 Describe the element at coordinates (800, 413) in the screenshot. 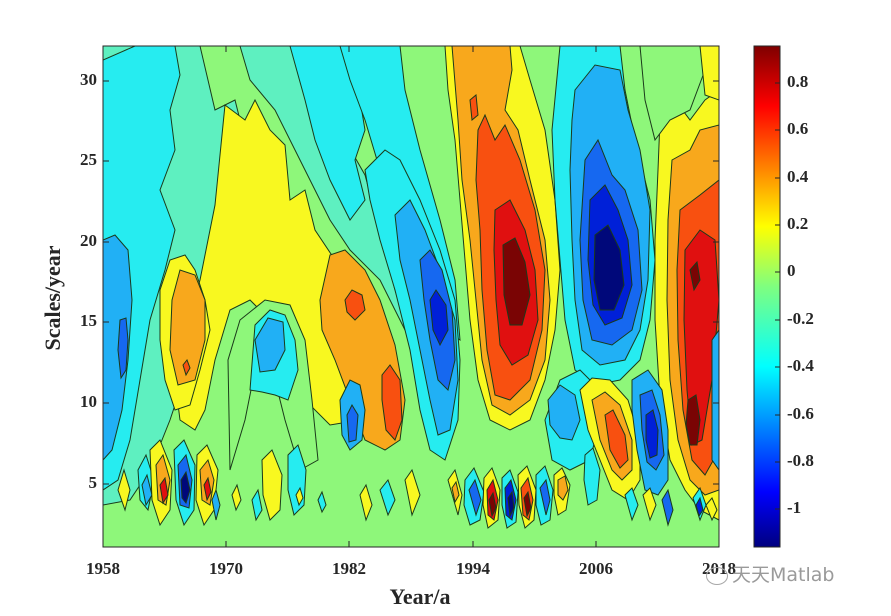

I see `cbtick-neg0.6: -0.6` at that location.